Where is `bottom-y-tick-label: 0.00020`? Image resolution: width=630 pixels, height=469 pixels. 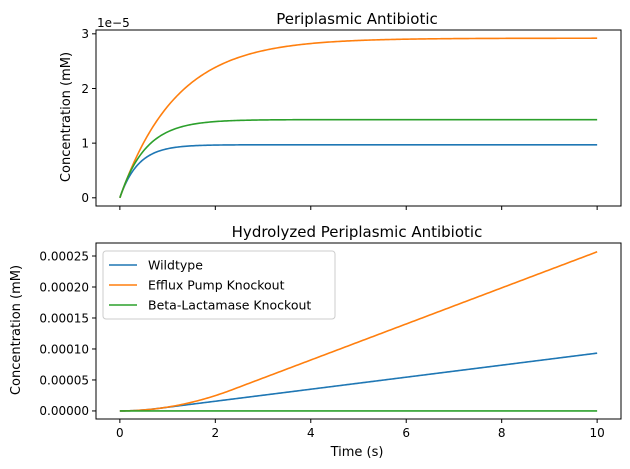 bottom-y-tick-label: 0.00020 is located at coordinates (64, 287).